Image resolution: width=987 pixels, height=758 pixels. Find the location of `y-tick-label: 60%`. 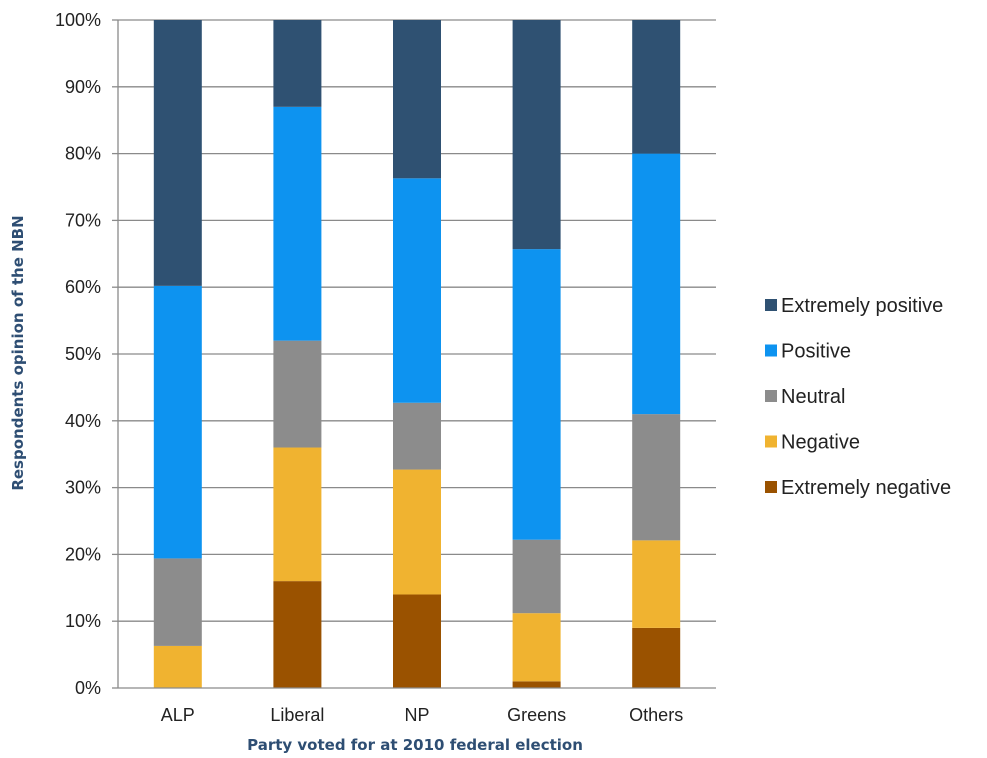

y-tick-label: 60% is located at coordinates (83, 287).